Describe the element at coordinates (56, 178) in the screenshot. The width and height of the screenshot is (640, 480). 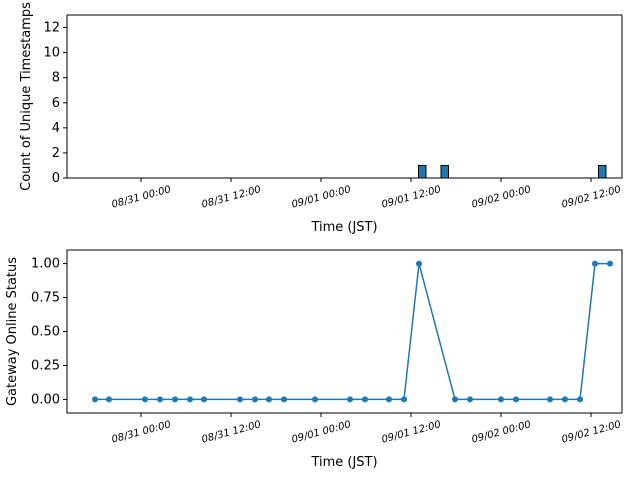
I see `y-tick-label: 0` at that location.